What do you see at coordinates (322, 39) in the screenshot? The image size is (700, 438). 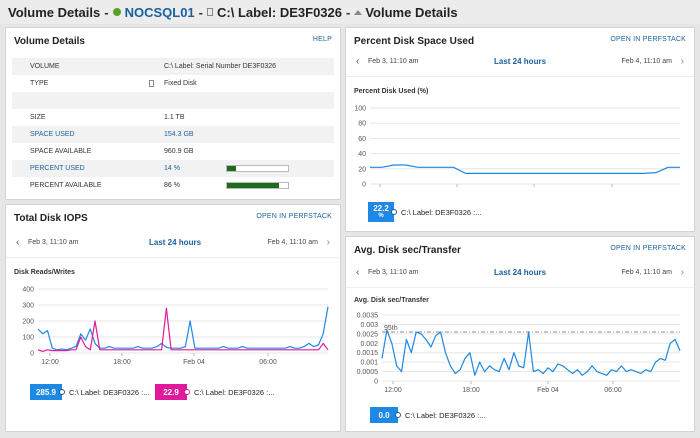 I see `help-link: HELP` at bounding box center [322, 39].